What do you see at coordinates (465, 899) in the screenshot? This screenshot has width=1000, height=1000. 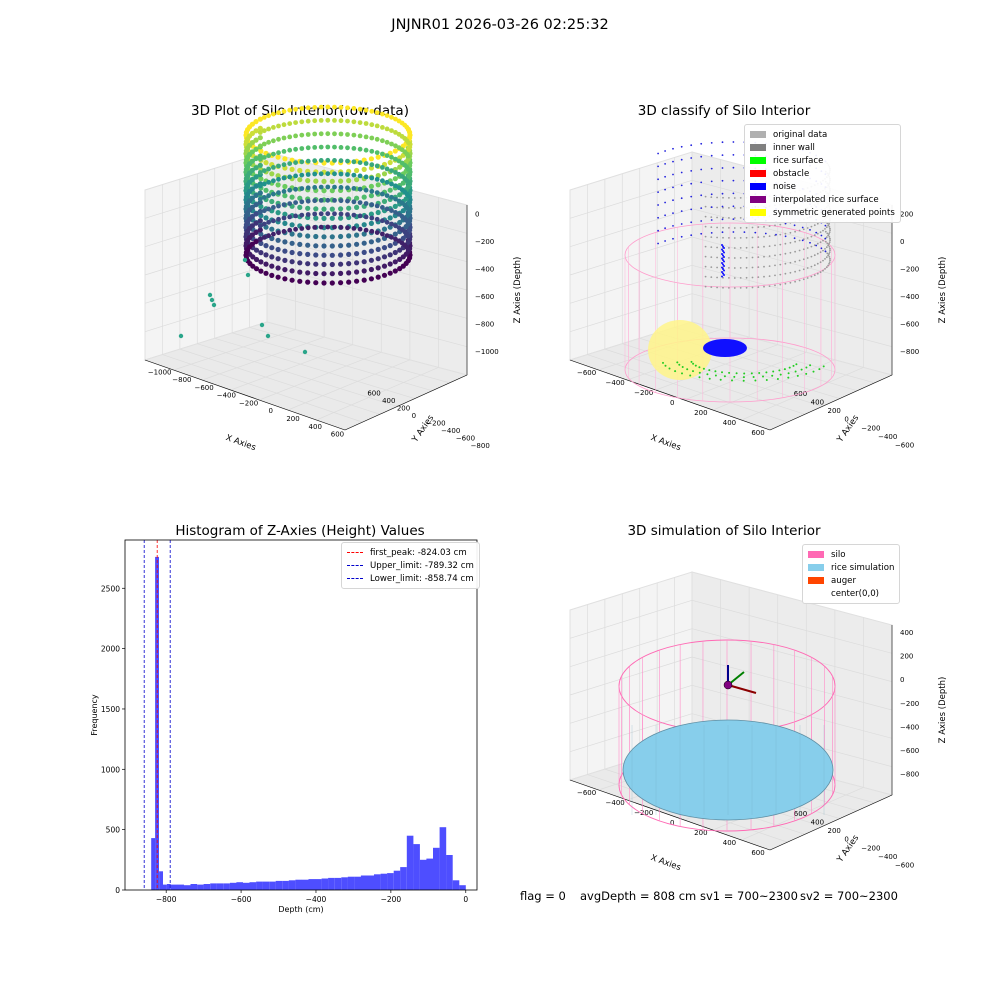 I see `histogram-x-tick-label: 0` at bounding box center [465, 899].